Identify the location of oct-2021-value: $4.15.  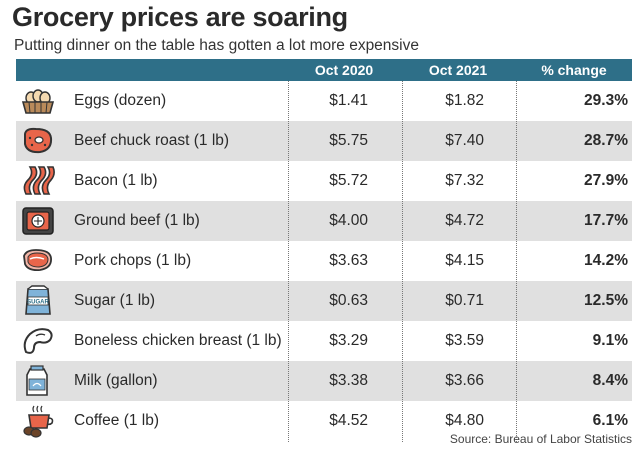
(464, 260).